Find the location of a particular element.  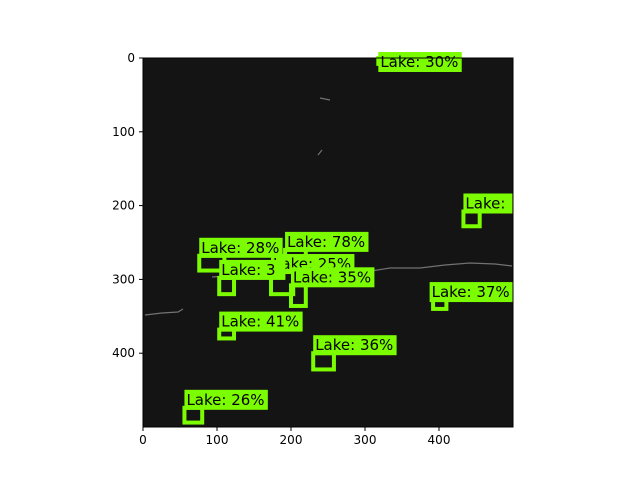

x-tick-label: 0 is located at coordinates (143, 440).